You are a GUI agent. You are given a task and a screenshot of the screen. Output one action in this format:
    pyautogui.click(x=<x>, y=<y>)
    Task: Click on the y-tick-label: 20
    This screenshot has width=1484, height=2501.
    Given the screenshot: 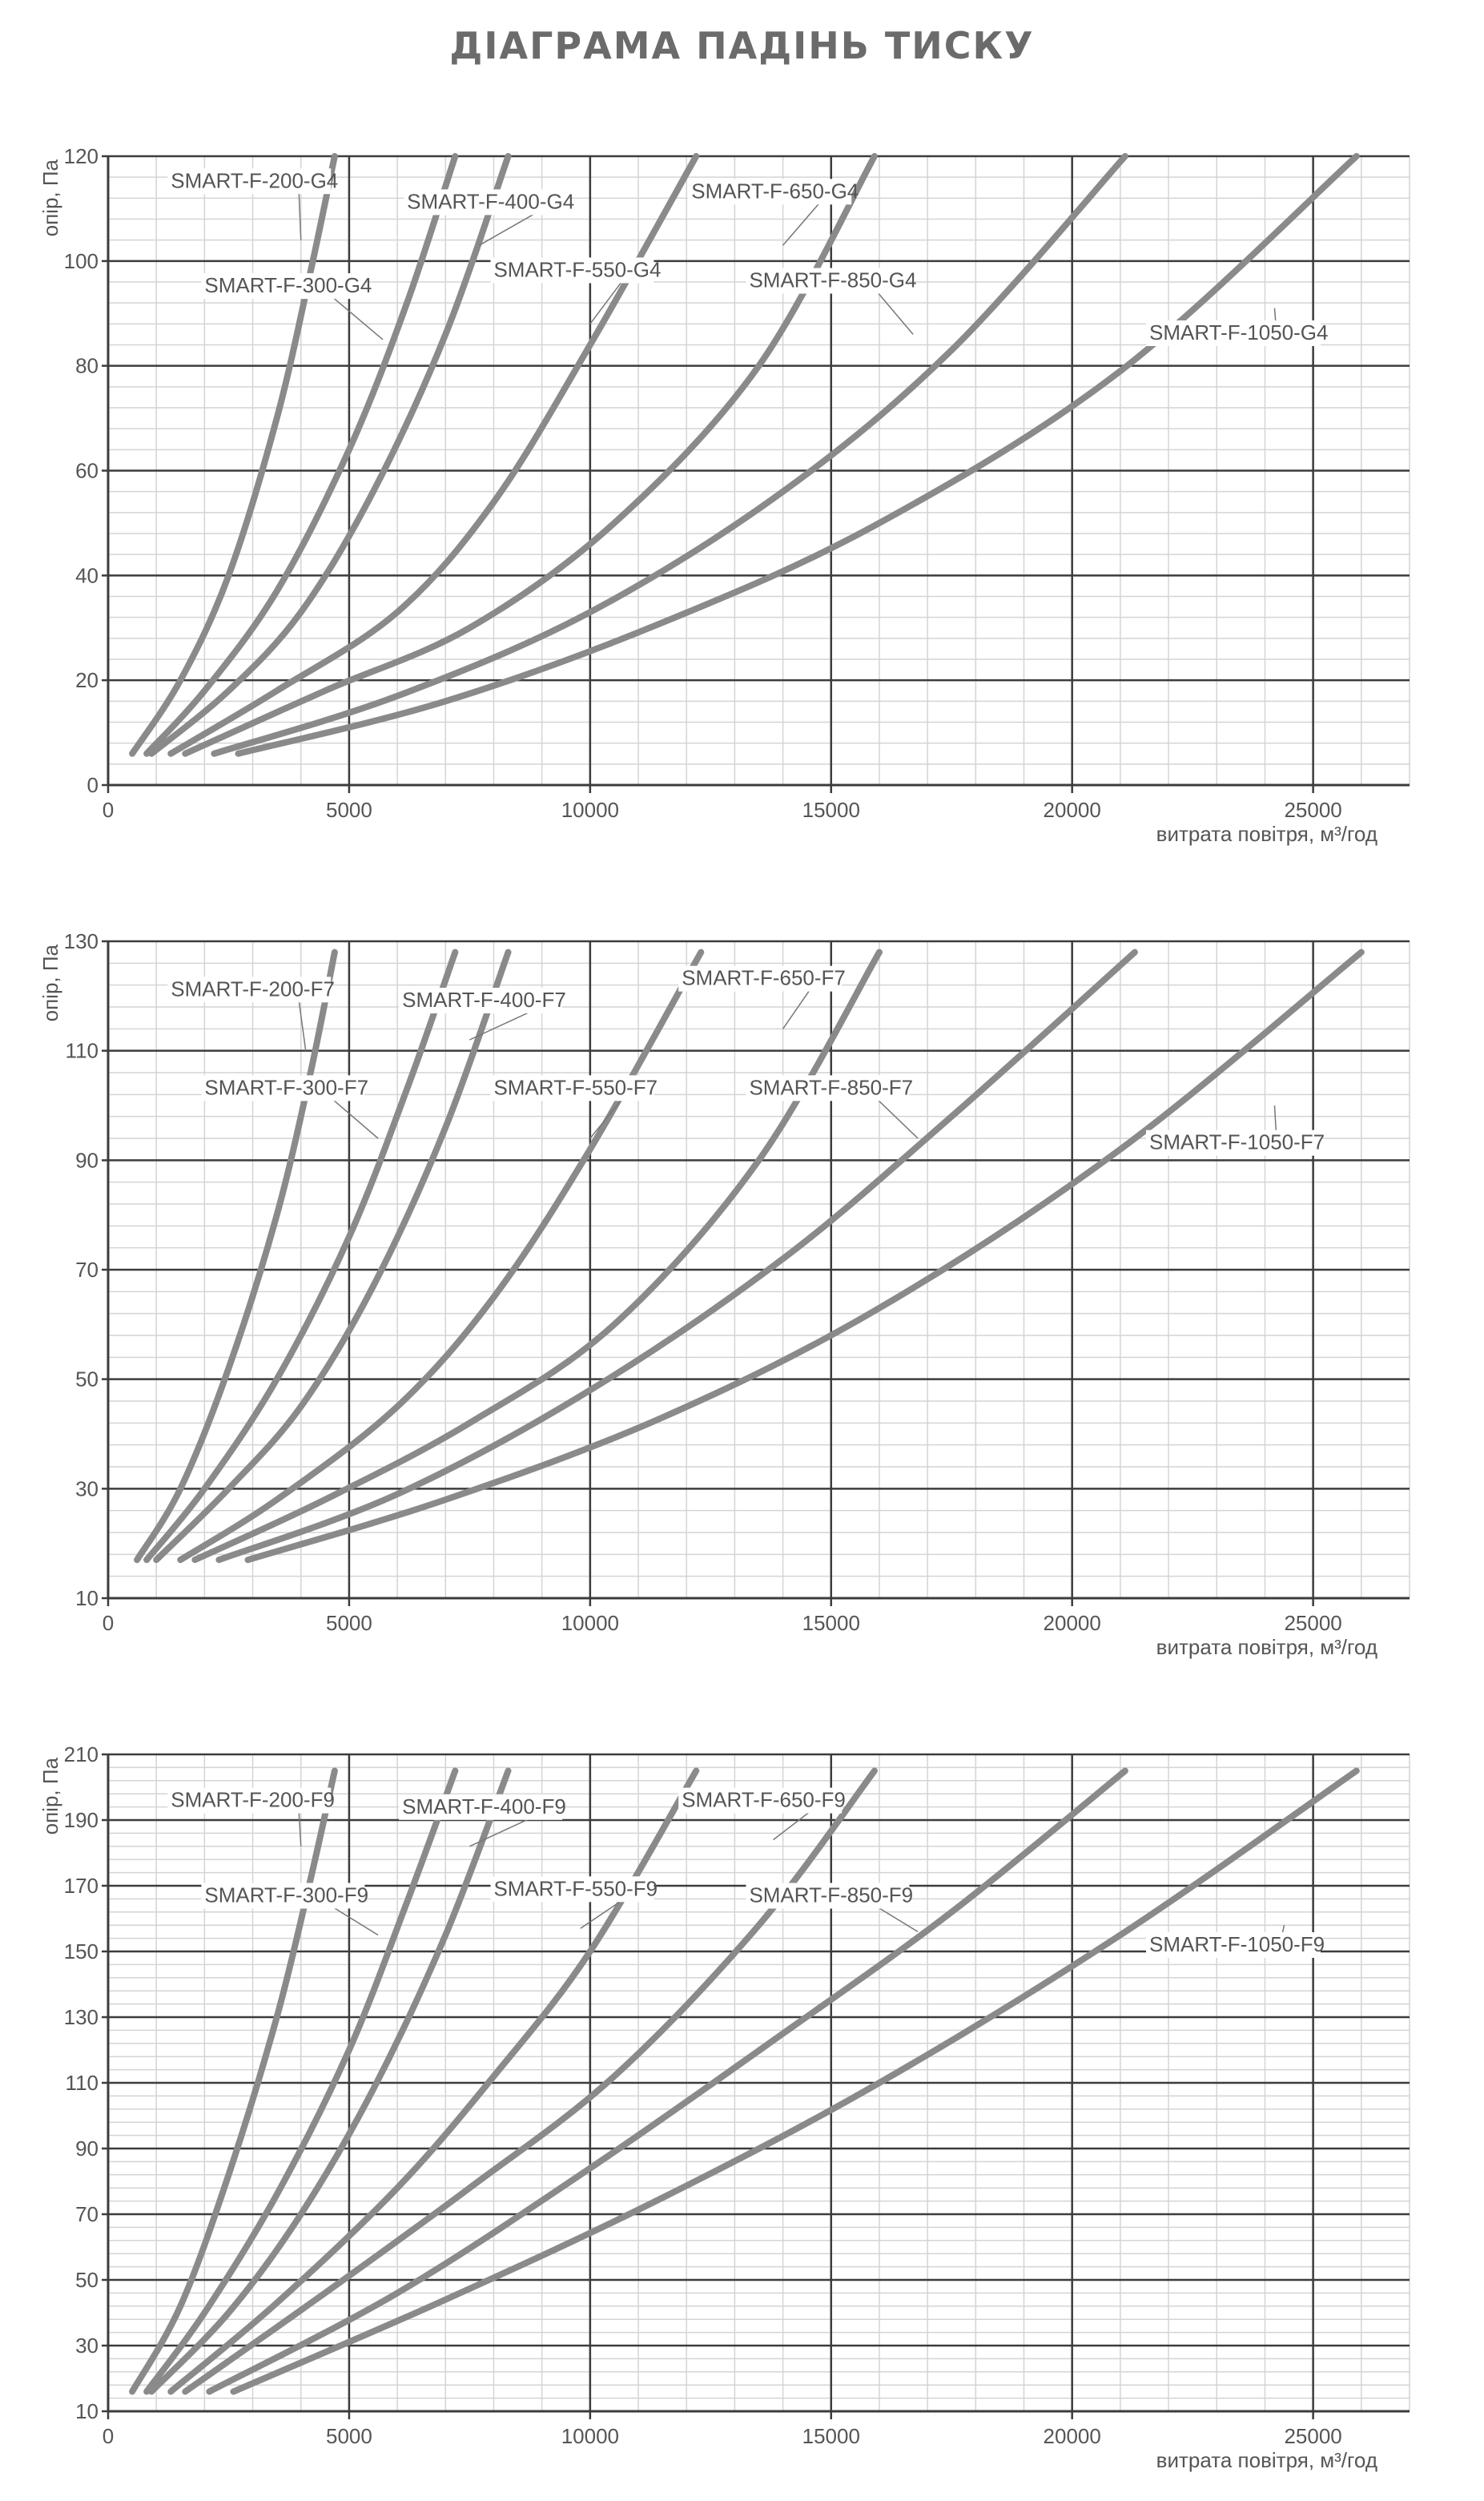 What is the action you would take?
    pyautogui.click(x=87, y=680)
    